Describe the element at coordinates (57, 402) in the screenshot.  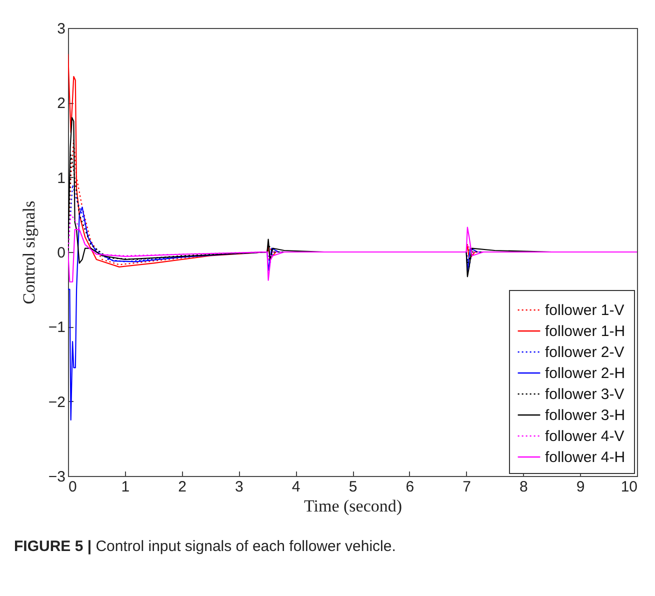
I see `y-tick-label: −2` at that location.